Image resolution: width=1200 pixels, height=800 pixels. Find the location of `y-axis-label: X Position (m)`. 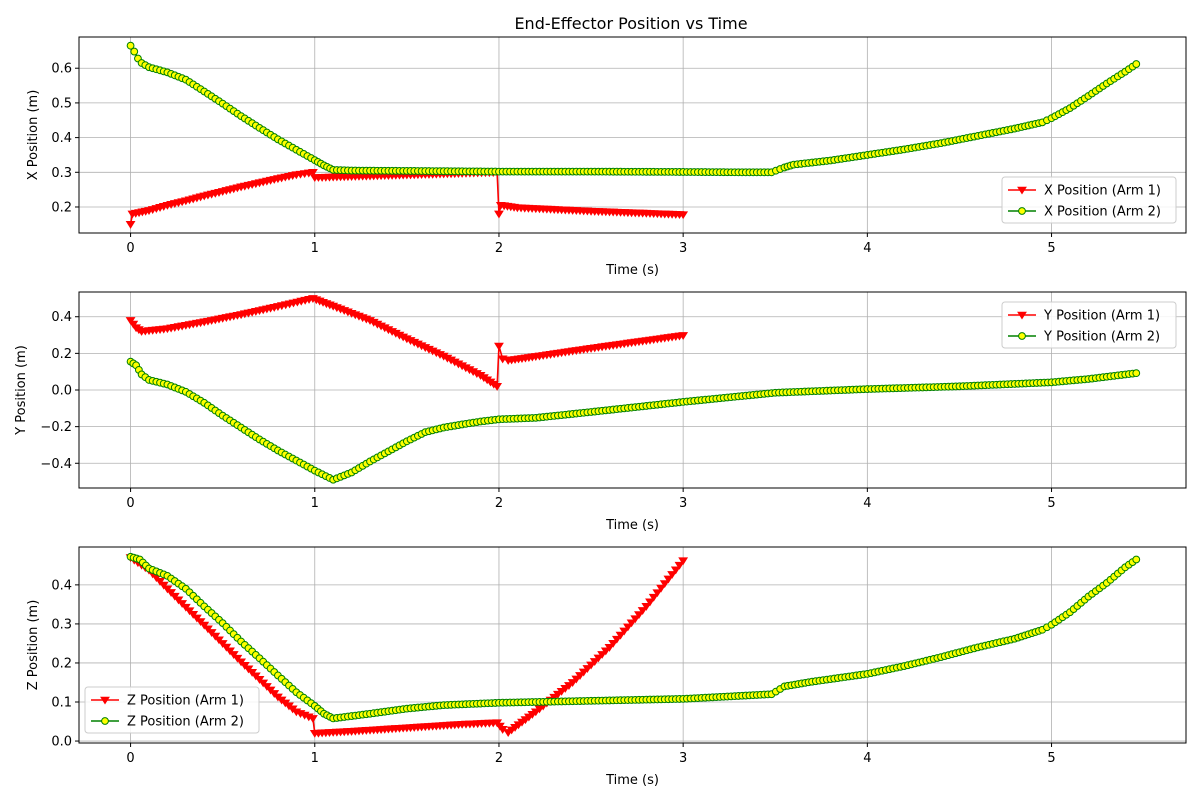

y-axis-label: X Position (m) is located at coordinates (33, 135).